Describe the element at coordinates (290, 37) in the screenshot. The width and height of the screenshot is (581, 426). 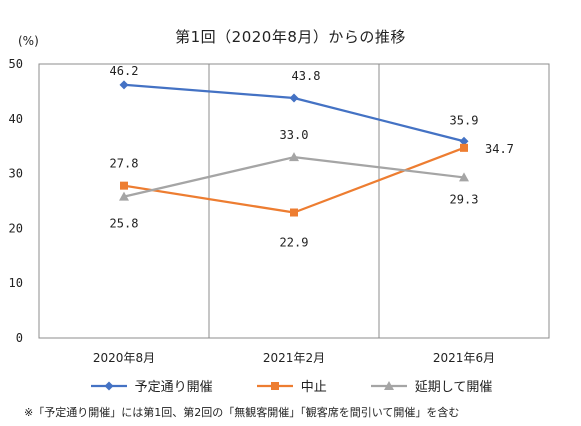
I see `chart-title: 第1回（2020年8月）からの推移` at that location.